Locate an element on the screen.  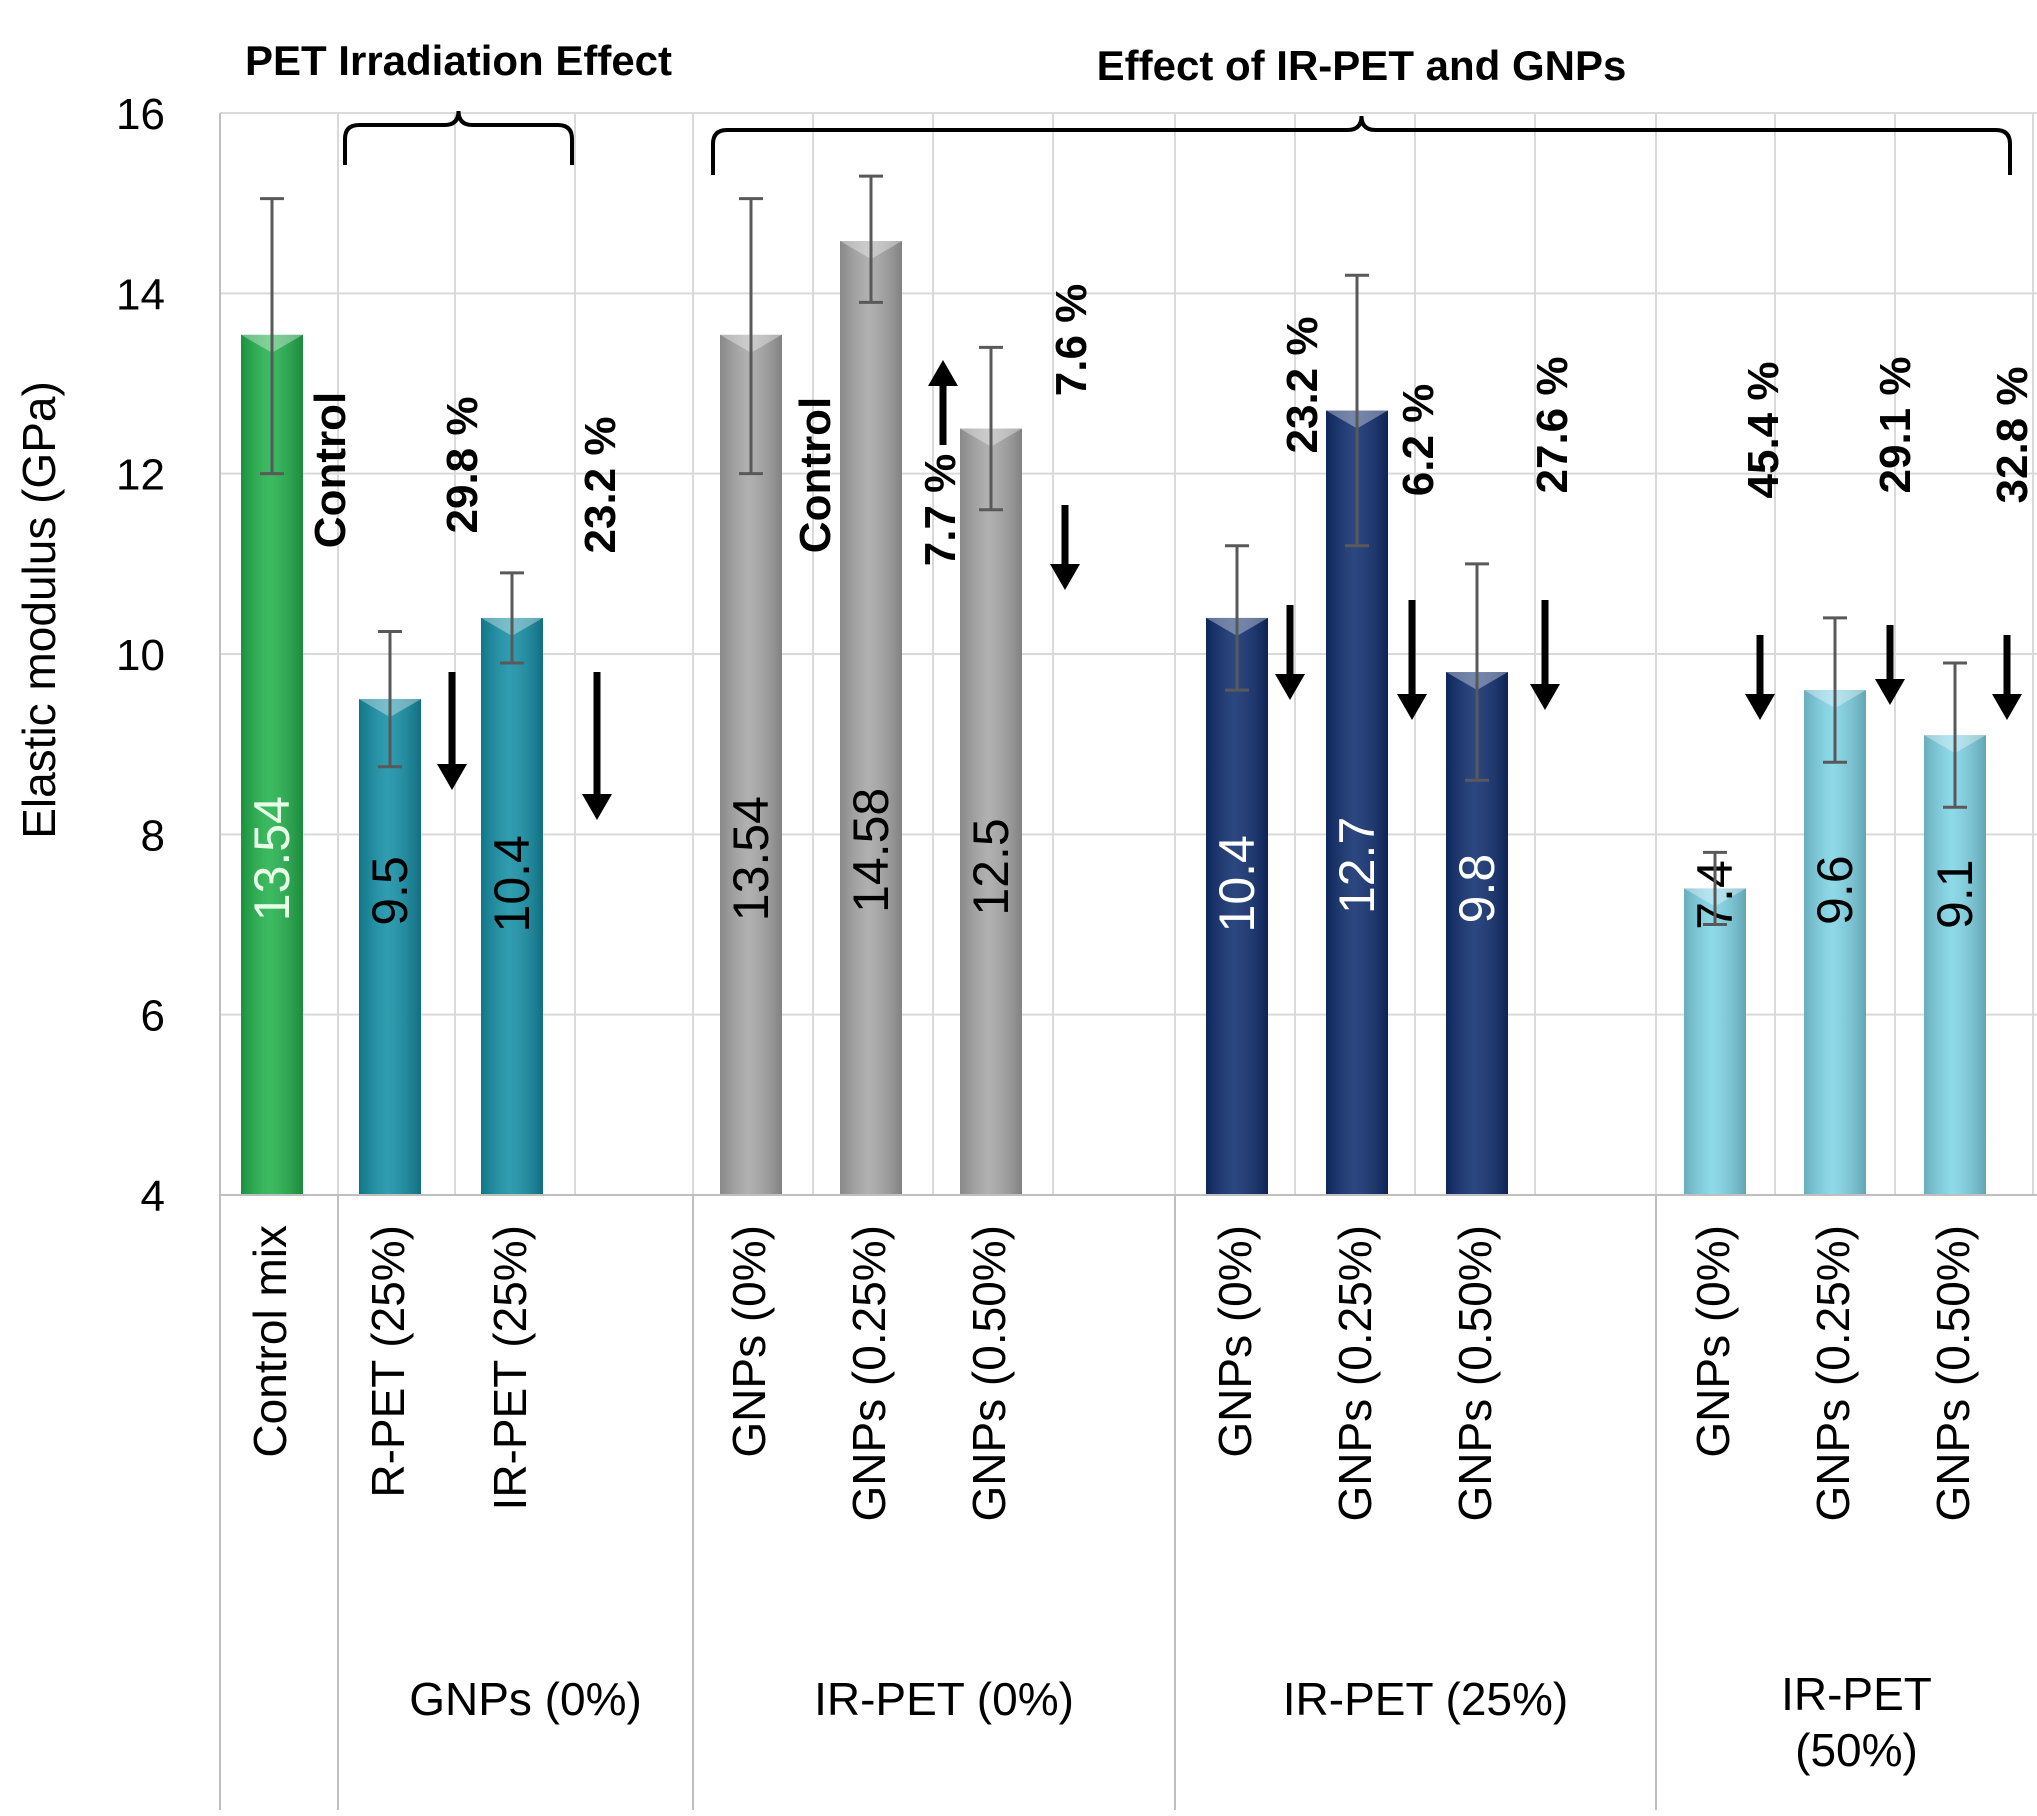
annotation-text: 27.6 % is located at coordinates (1552, 425).